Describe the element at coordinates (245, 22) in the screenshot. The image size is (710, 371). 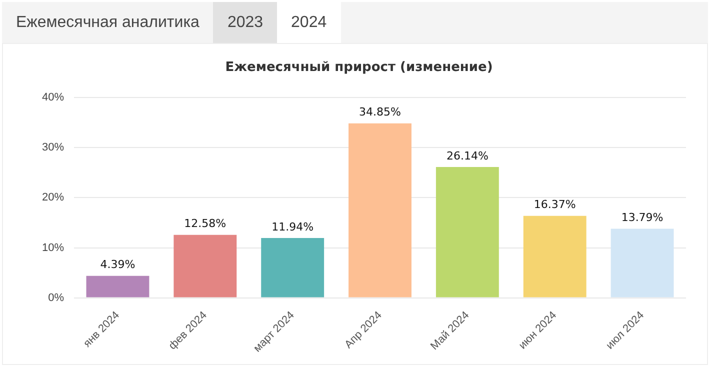
I see `text: 2023` at that location.